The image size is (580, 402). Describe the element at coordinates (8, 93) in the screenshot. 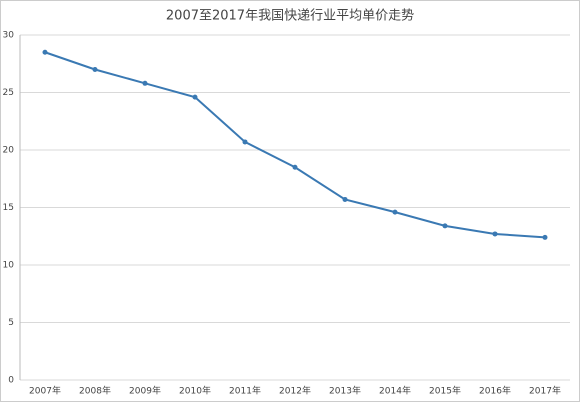

I see `y-tick-label: 25` at that location.